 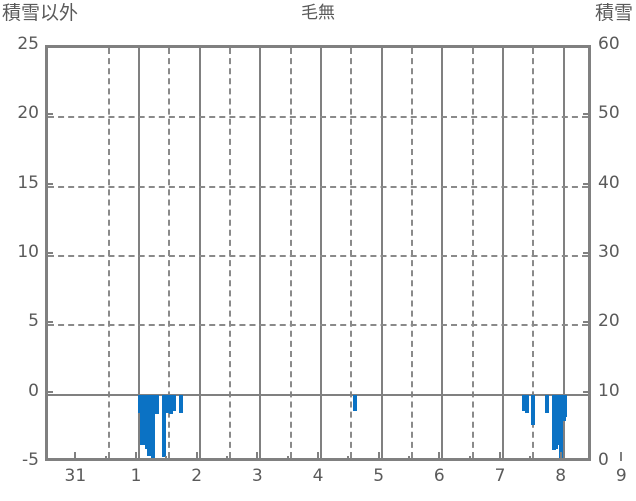 What do you see at coordinates (603, 460) in the screenshot?
I see `y-axis-right-tick-label: 0` at bounding box center [603, 460].